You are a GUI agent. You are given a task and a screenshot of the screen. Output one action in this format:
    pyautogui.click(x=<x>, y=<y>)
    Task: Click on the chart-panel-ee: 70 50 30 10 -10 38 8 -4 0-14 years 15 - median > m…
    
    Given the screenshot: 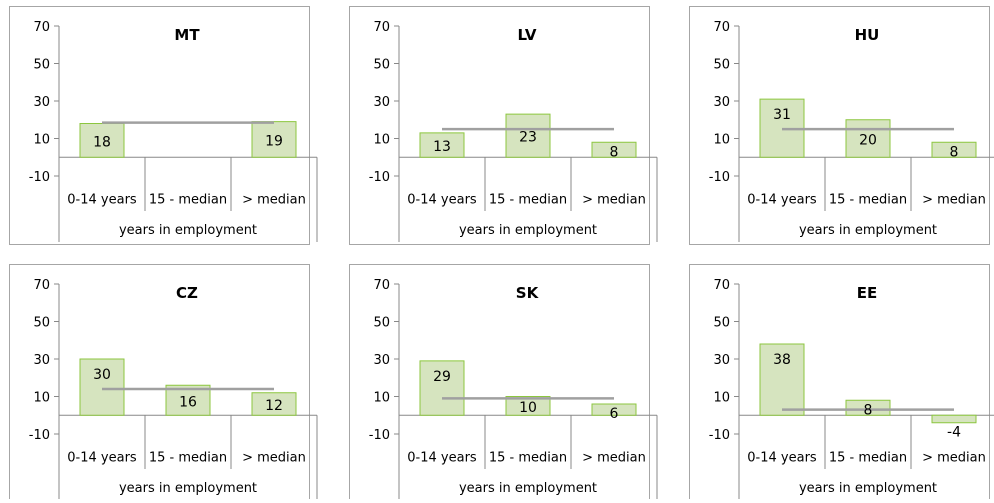 What is the action you would take?
    pyautogui.click(x=842, y=382)
    